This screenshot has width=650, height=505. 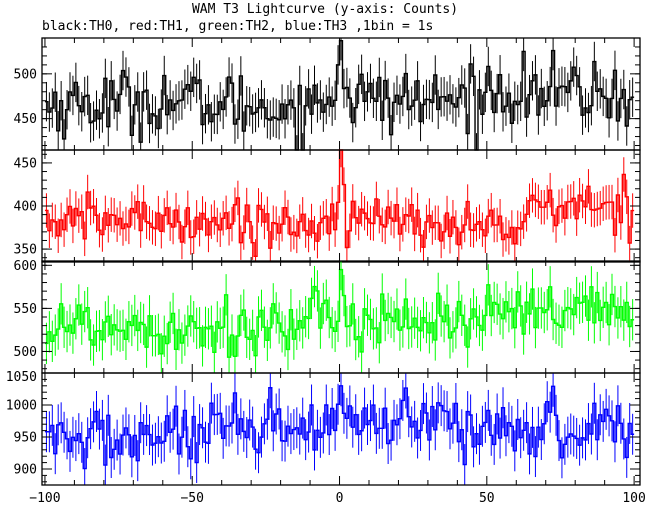 I want to click on y-tick-label-th3: 900, so click(x=25, y=470).